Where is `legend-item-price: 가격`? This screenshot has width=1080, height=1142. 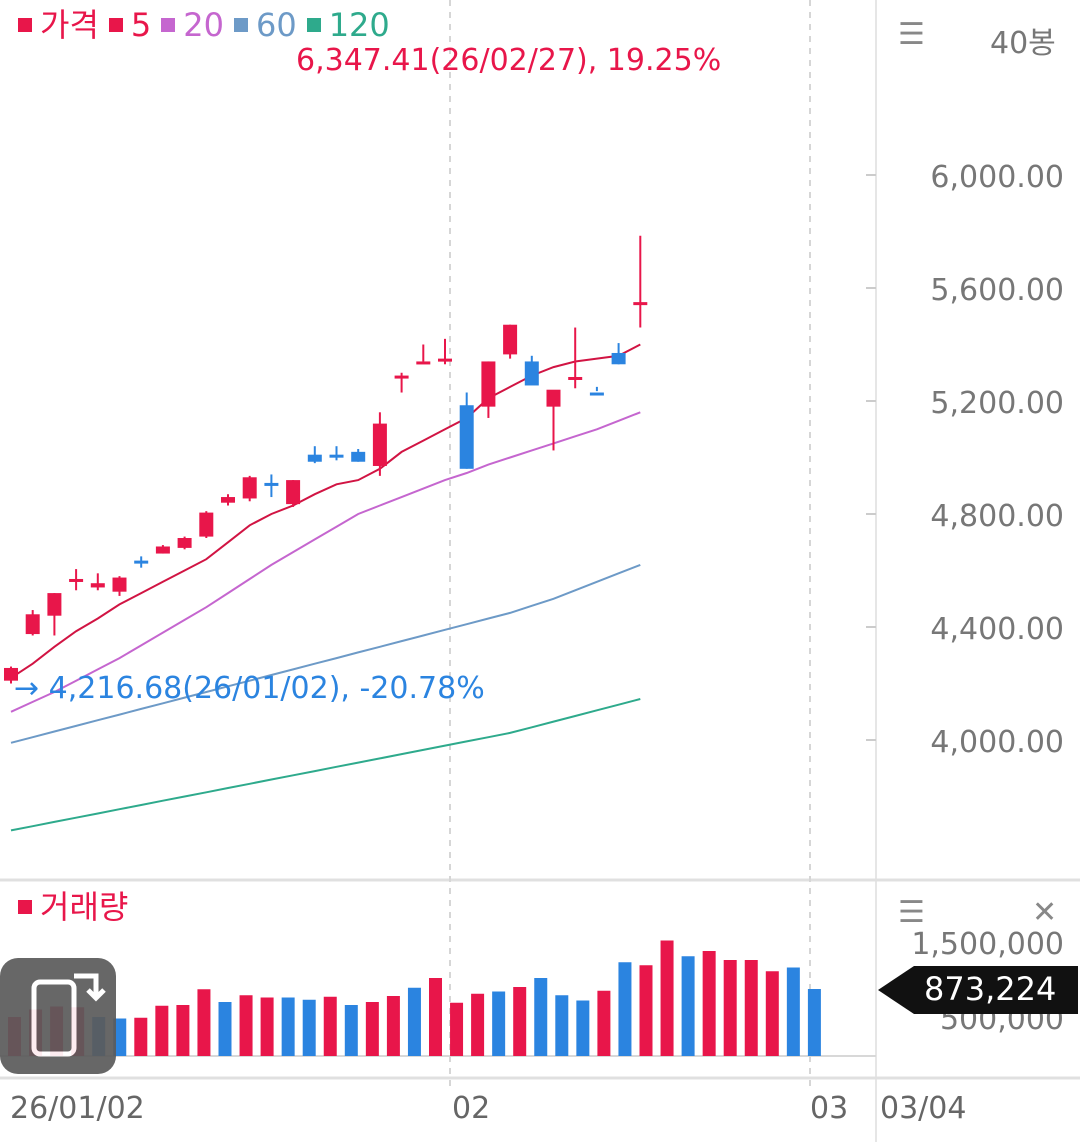 legend-item-price: 가격 is located at coordinates (56, 25).